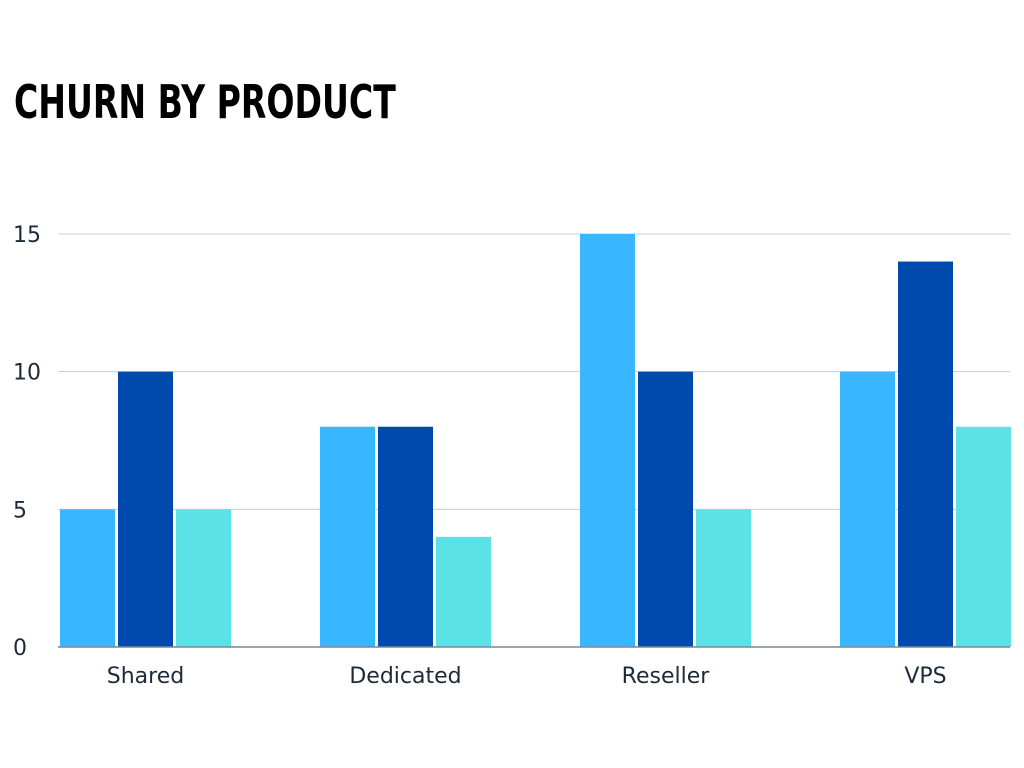 This screenshot has height=768, width=1024. Describe the element at coordinates (666, 676) in the screenshot. I see `x-category-label: Reseller` at that location.